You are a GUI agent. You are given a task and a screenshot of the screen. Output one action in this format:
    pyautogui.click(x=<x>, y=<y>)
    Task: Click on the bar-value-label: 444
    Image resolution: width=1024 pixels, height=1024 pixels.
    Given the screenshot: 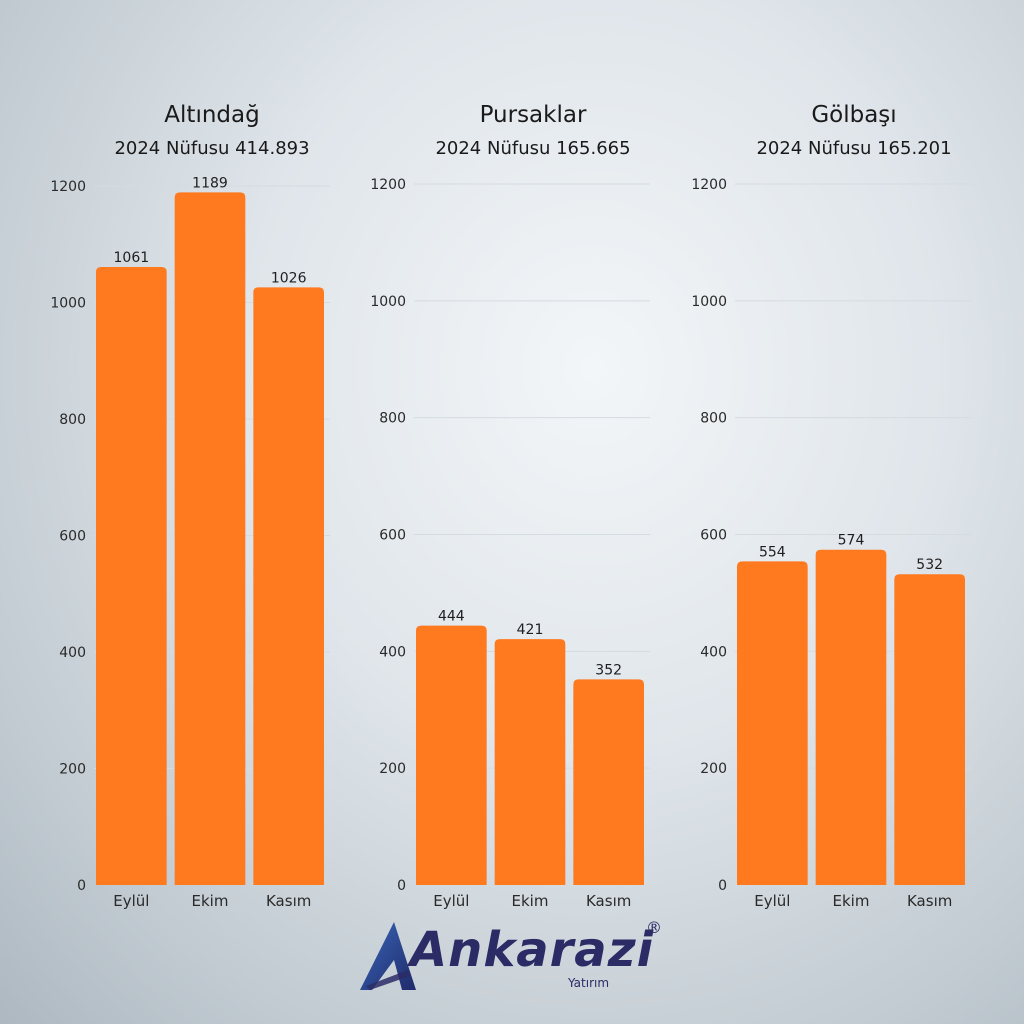 What is the action you would take?
    pyautogui.click(x=451, y=617)
    